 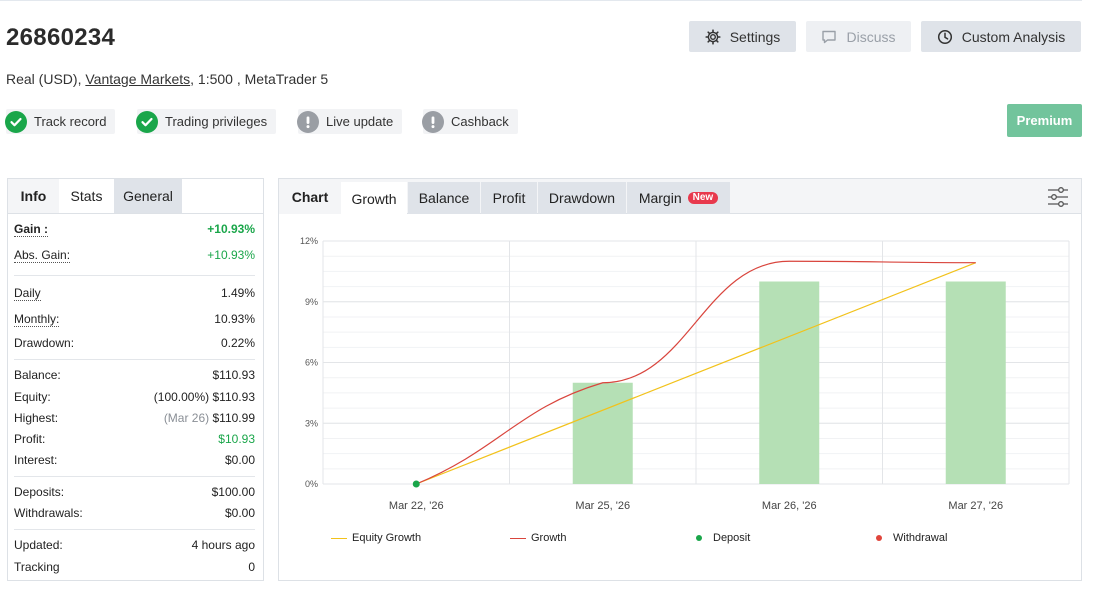 I want to click on legend-label: Deposit, so click(x=732, y=538).